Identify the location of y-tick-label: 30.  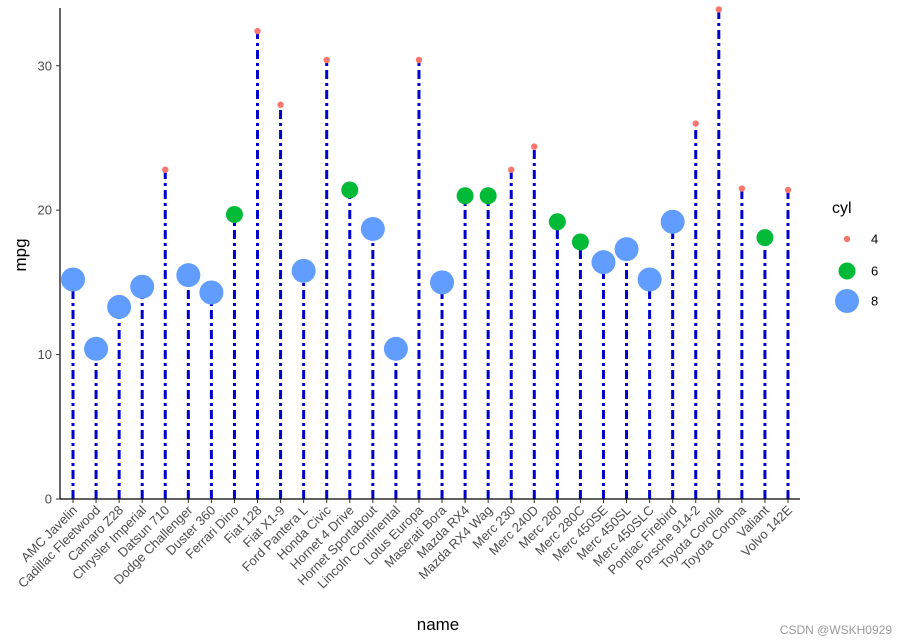
(45, 65).